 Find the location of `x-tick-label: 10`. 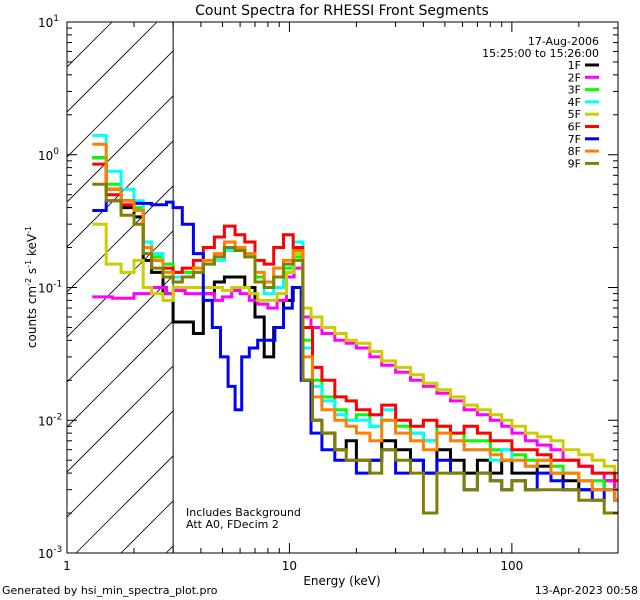

x-tick-label: 10 is located at coordinates (289, 566).